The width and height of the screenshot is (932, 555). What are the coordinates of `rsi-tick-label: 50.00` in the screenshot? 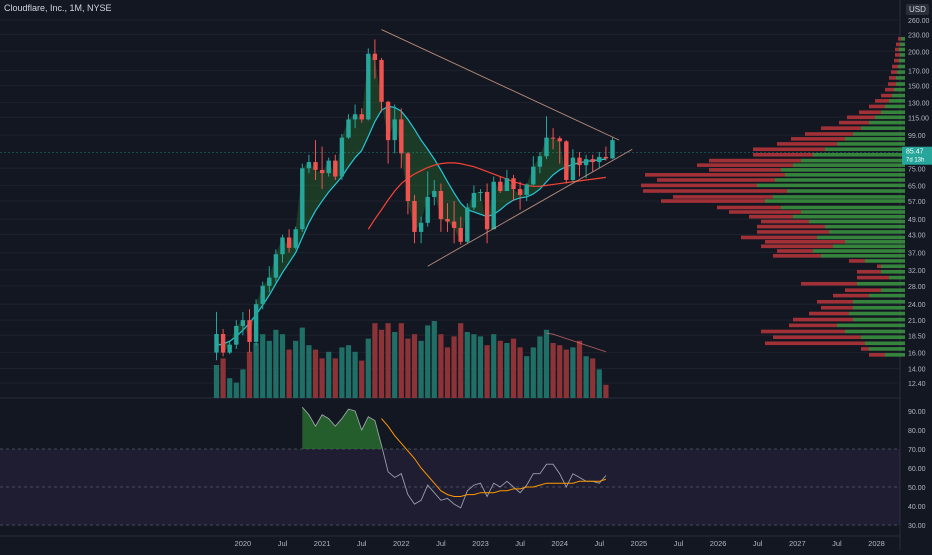 It's located at (917, 488).